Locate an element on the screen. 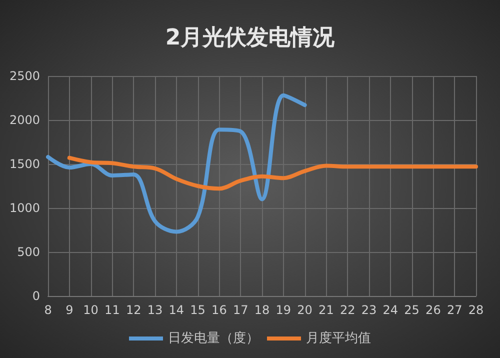 The width and height of the screenshot is (500, 358). legend-label: 日发电量（度） is located at coordinates (213, 338).